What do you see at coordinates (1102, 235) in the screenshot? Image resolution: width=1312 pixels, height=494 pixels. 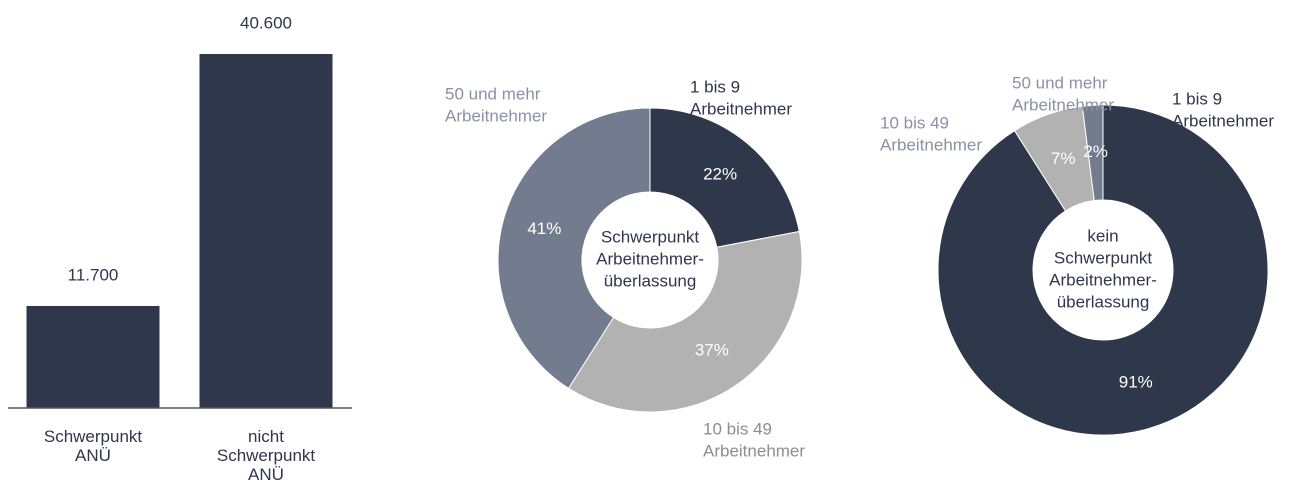 I see `center-label: kein` at bounding box center [1102, 235].